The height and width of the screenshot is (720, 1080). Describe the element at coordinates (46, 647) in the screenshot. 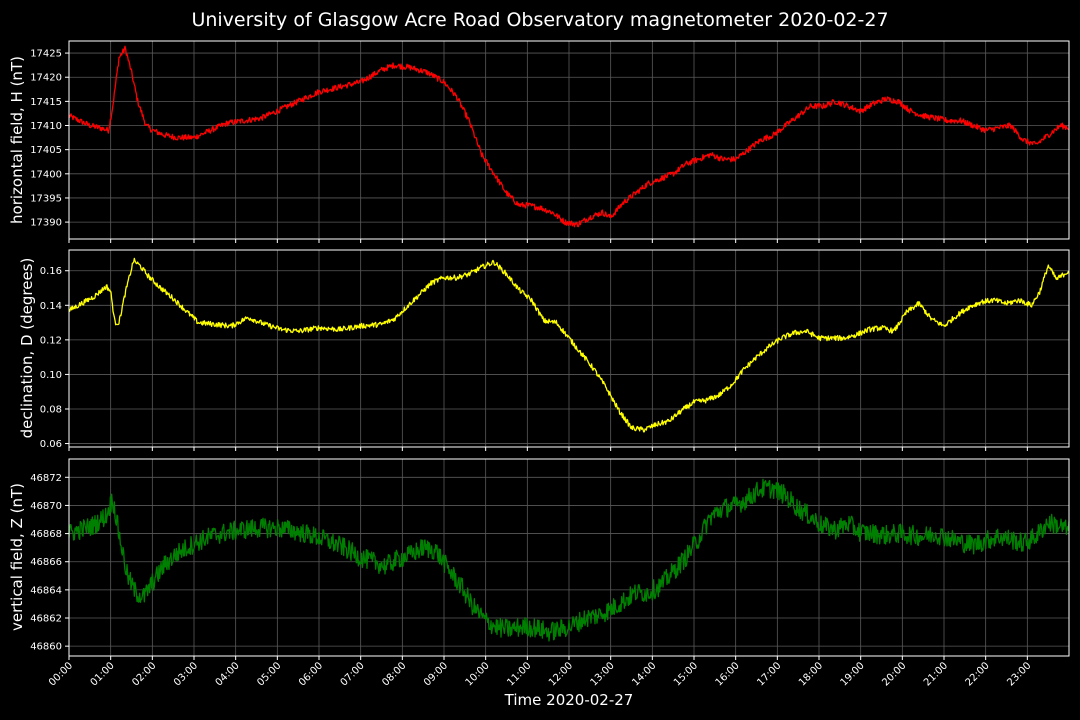

I see `y-tick-label: 46860` at that location.